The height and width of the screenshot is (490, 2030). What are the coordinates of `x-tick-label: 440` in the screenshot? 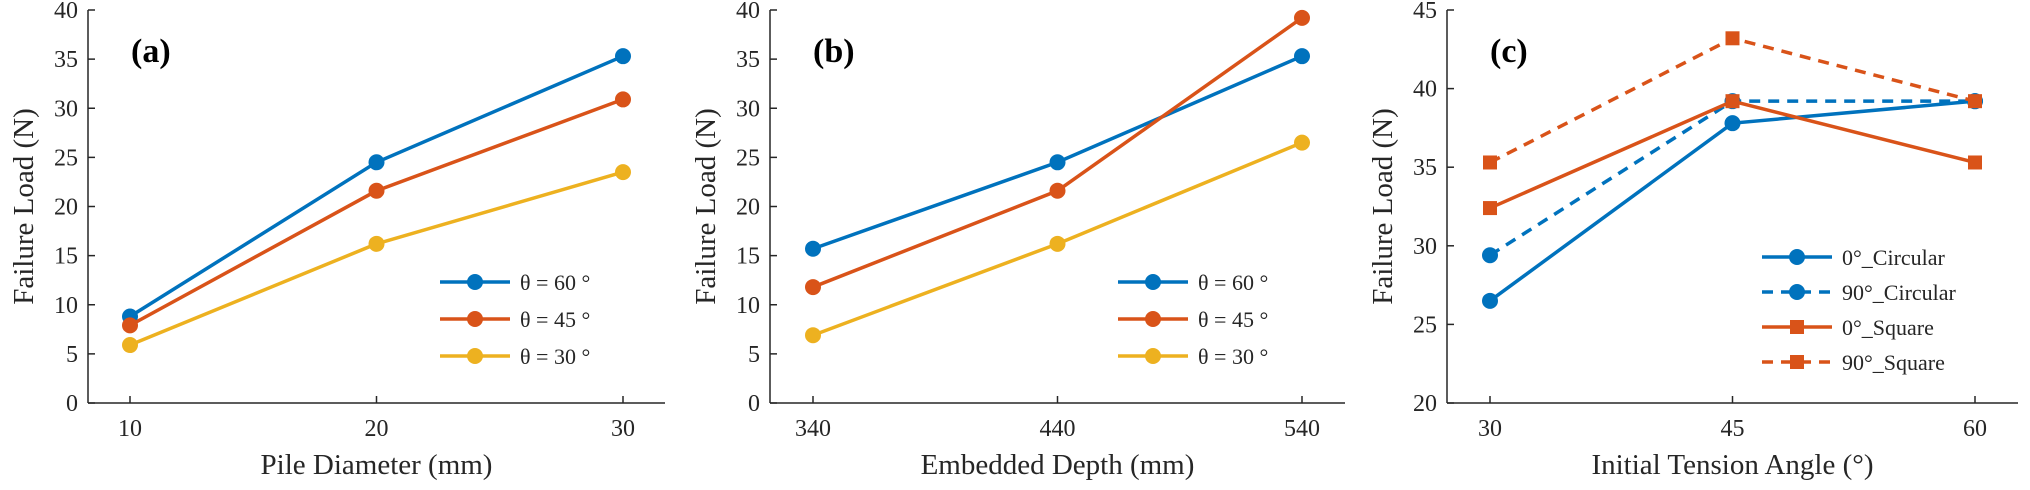 It's located at (1058, 429).